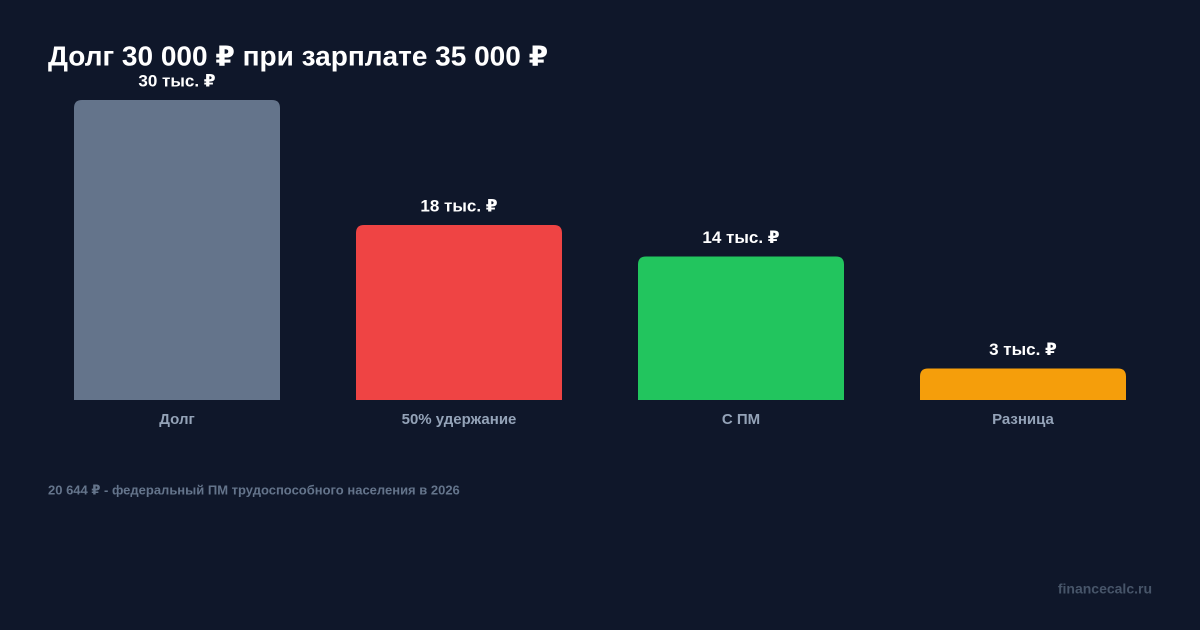  I want to click on watermark: financecalc.ru, so click(1105, 589).